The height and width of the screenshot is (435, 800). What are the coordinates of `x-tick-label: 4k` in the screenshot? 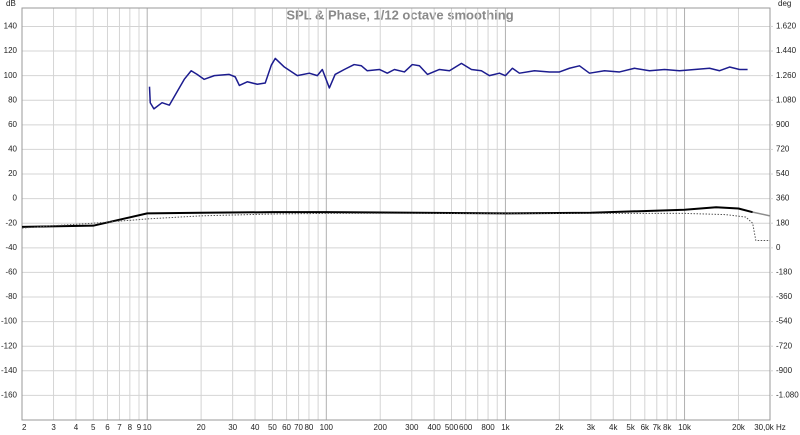 It's located at (613, 427).